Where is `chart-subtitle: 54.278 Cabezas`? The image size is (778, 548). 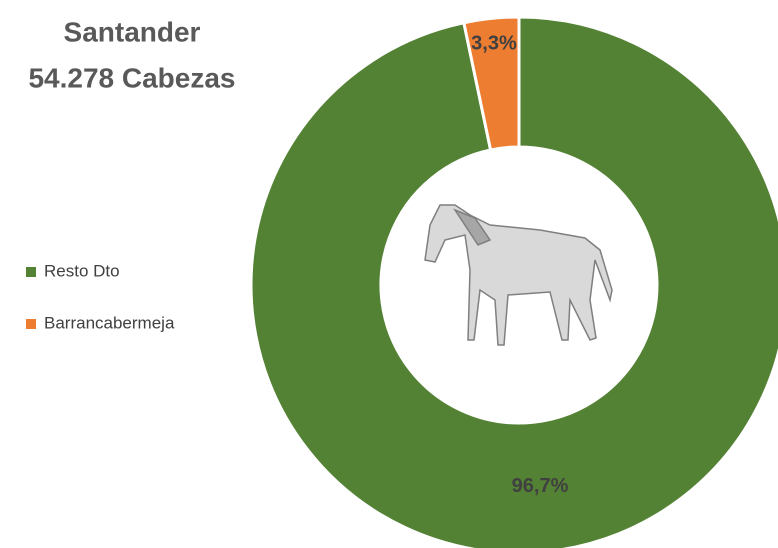 chart-subtitle: 54.278 Cabezas is located at coordinates (131, 77).